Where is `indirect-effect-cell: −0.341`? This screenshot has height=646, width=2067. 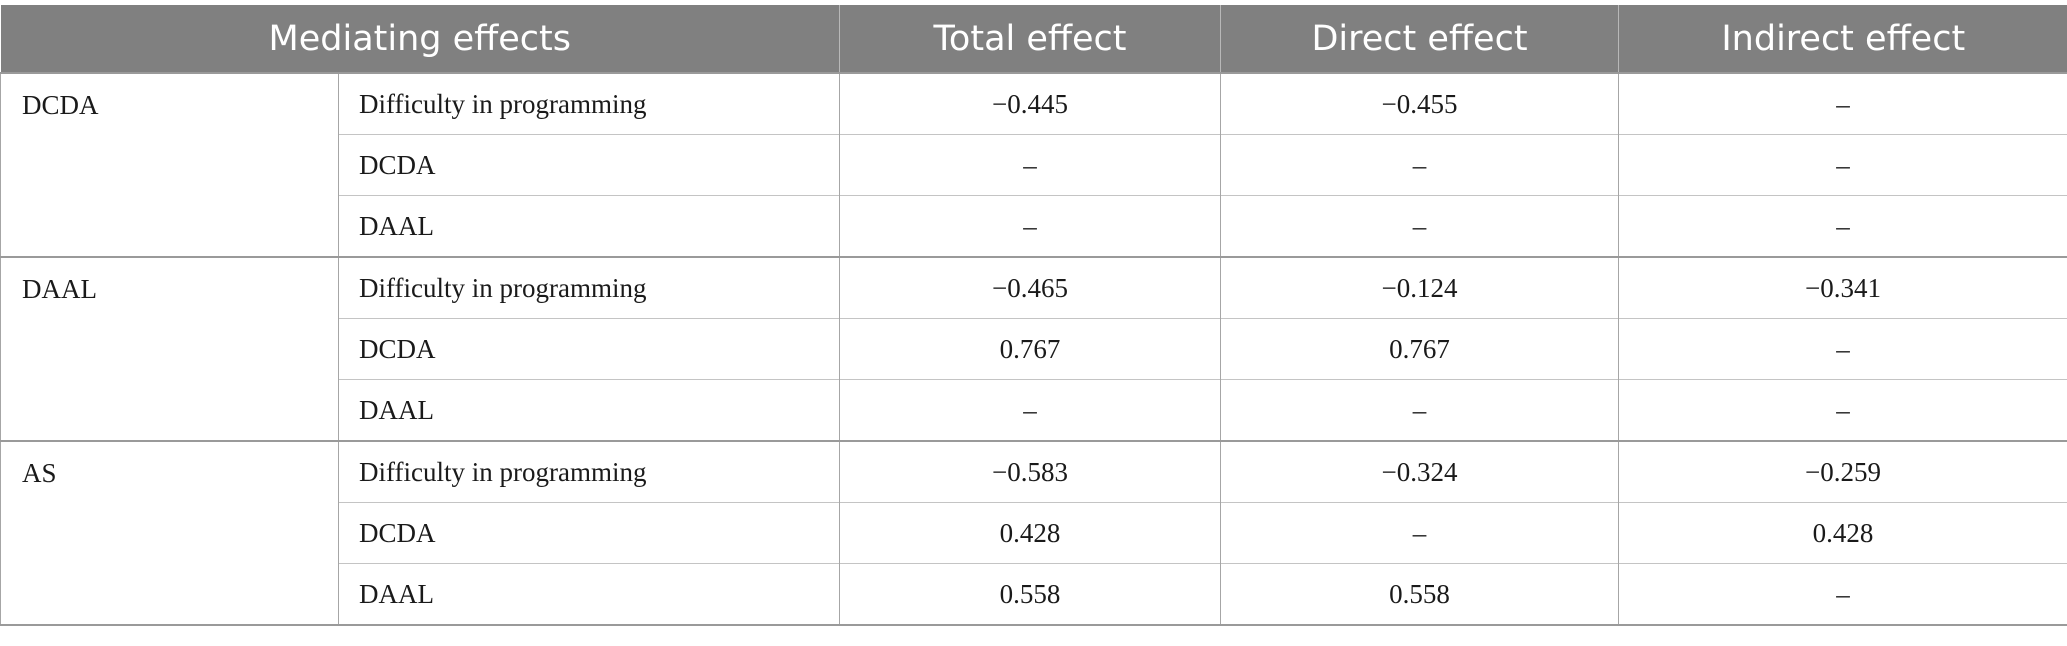
indirect-effect-cell: −0.341 is located at coordinates (1842, 287).